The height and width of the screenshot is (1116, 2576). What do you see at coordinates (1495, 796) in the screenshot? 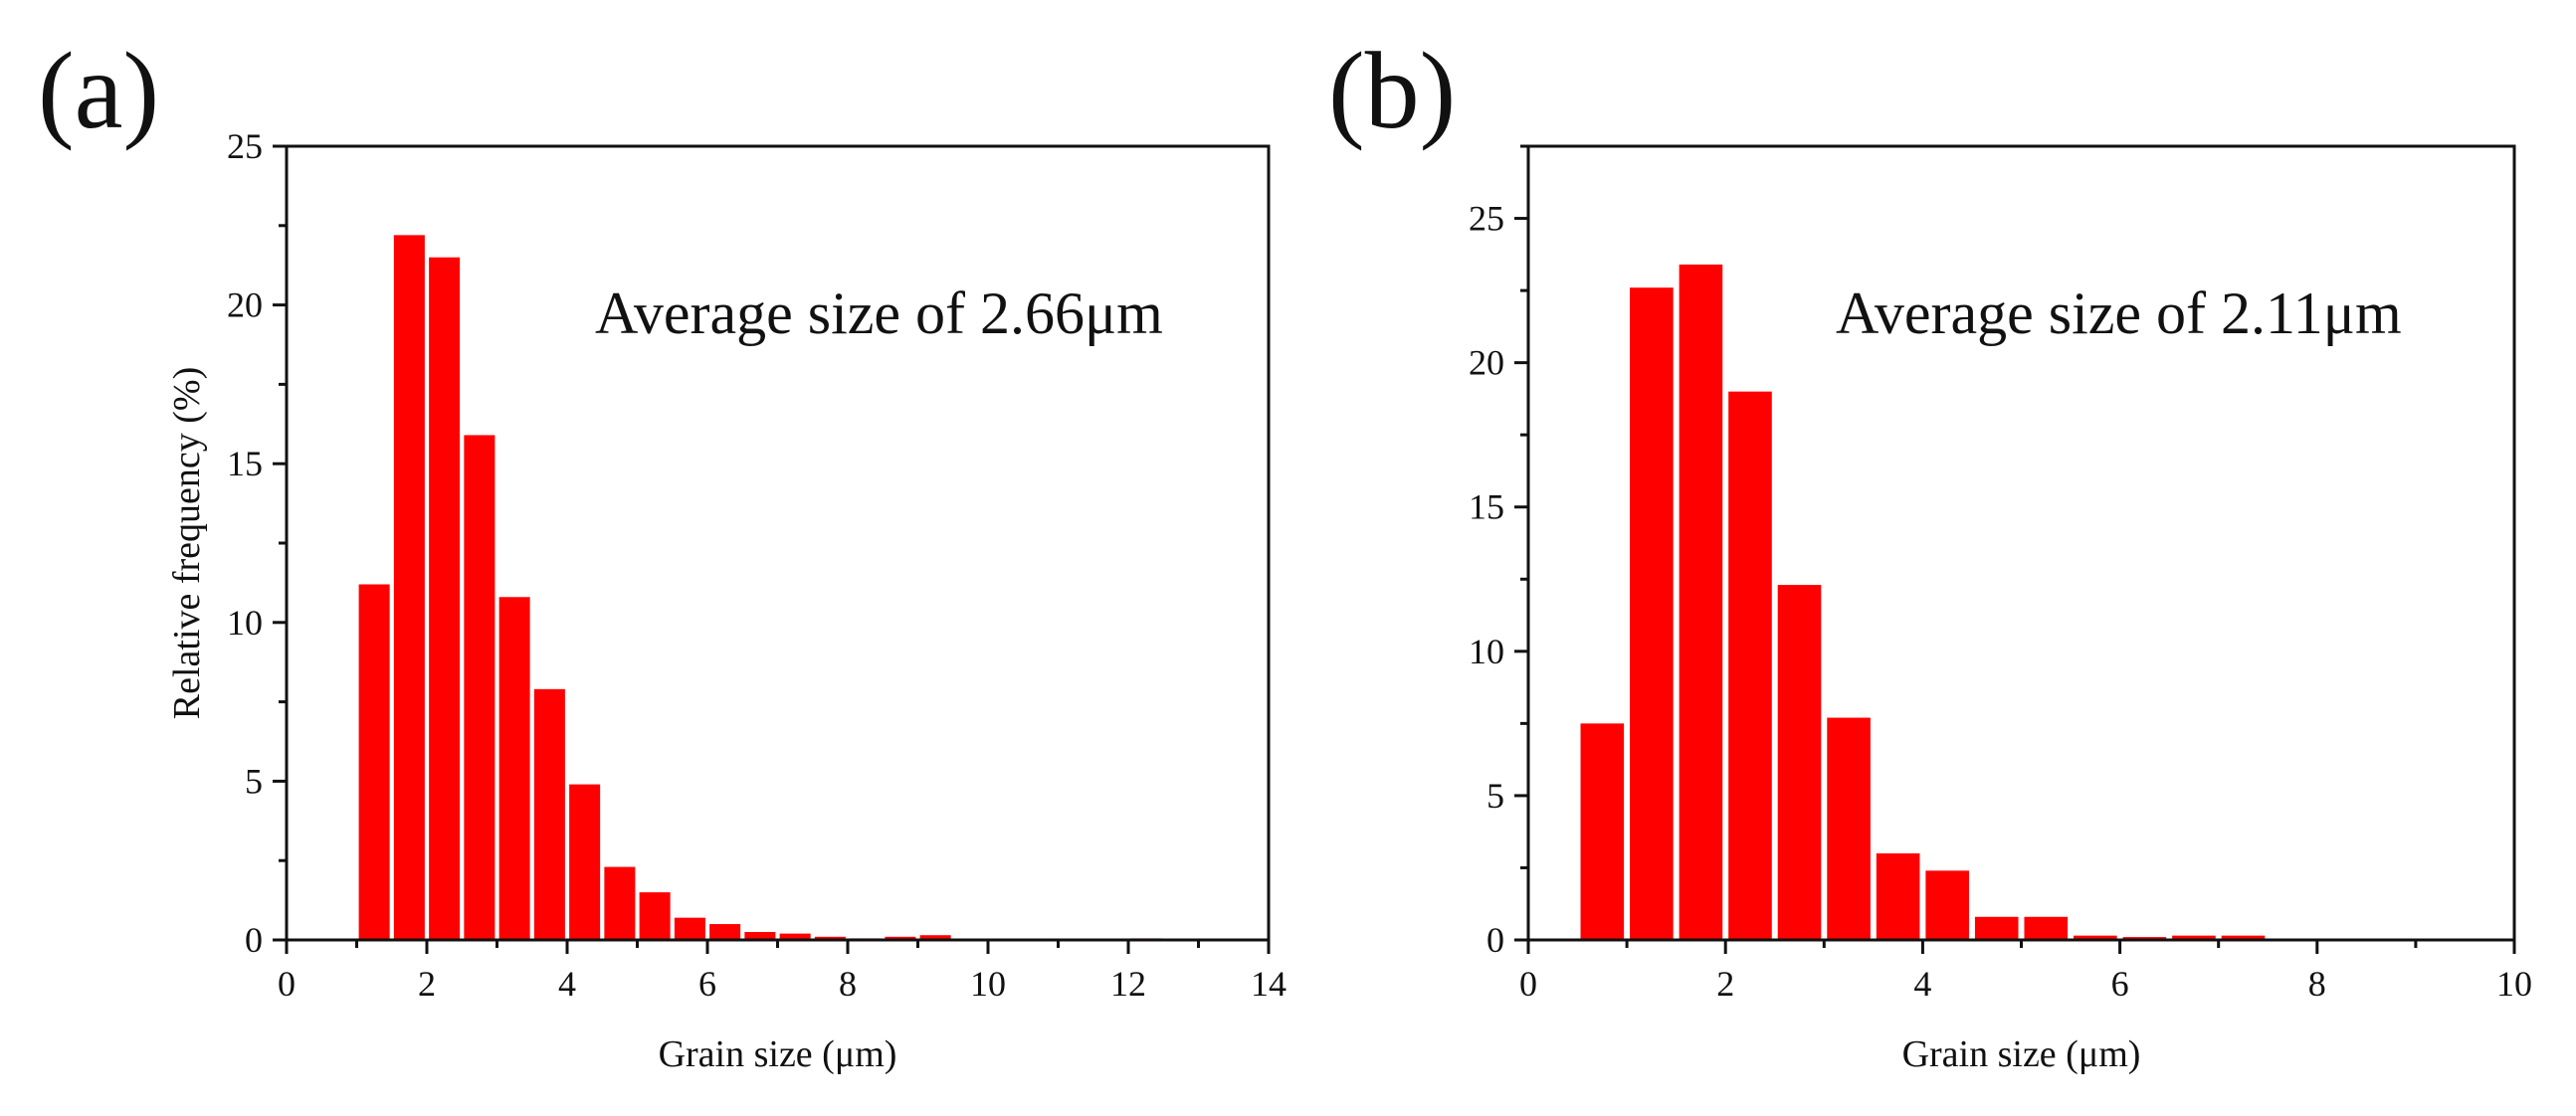
I see `y-tick-label-b-1: 5` at bounding box center [1495, 796].